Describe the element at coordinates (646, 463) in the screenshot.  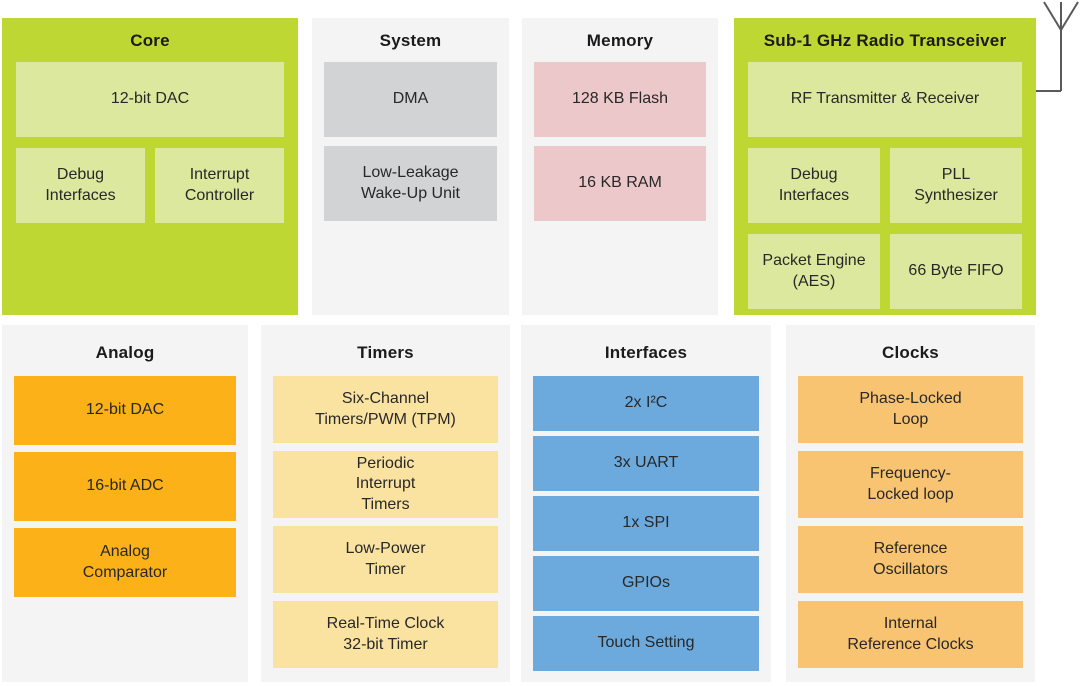
I see `interfaces-uart-block: 3x UART` at that location.